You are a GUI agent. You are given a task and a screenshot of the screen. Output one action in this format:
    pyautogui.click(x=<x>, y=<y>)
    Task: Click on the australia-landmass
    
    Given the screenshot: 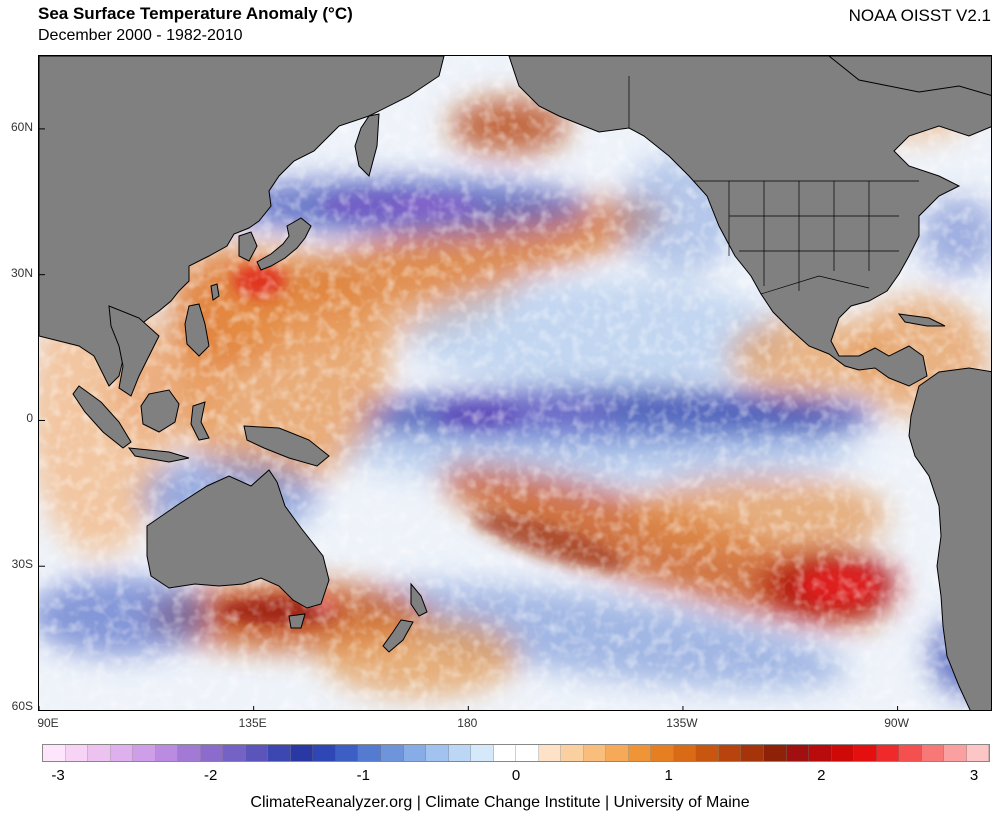 What is the action you would take?
    pyautogui.click(x=238, y=539)
    